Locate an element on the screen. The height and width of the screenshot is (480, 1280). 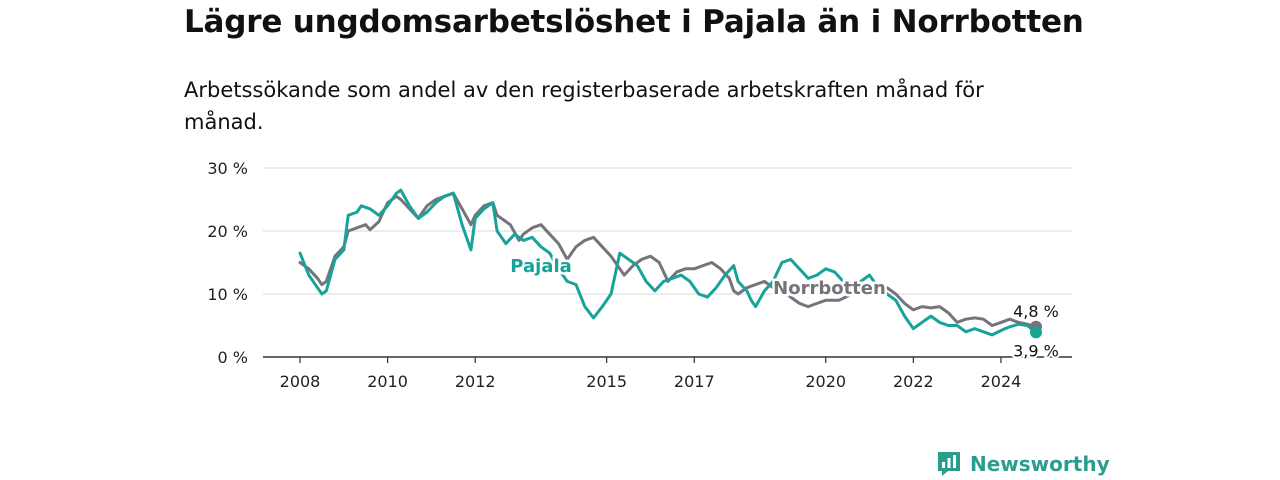
y-tick-label: 0 % is located at coordinates (233, 357).